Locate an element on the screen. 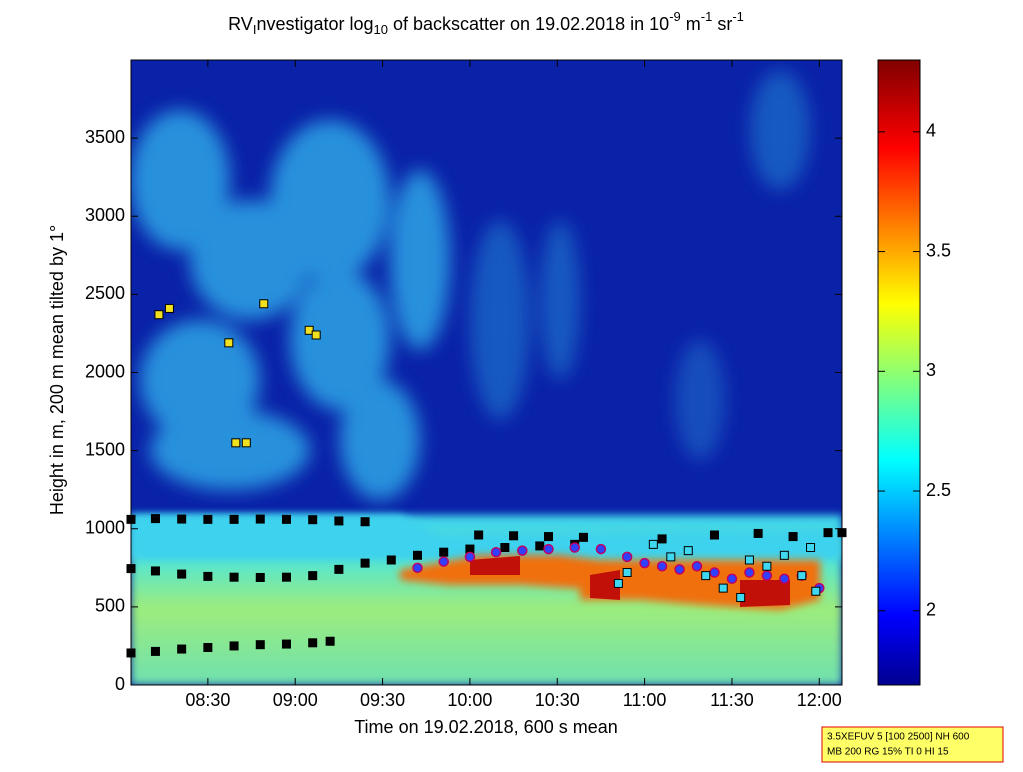 This screenshot has height=772, width=1023. colorbar-tick-label: 3.5 is located at coordinates (938, 250).